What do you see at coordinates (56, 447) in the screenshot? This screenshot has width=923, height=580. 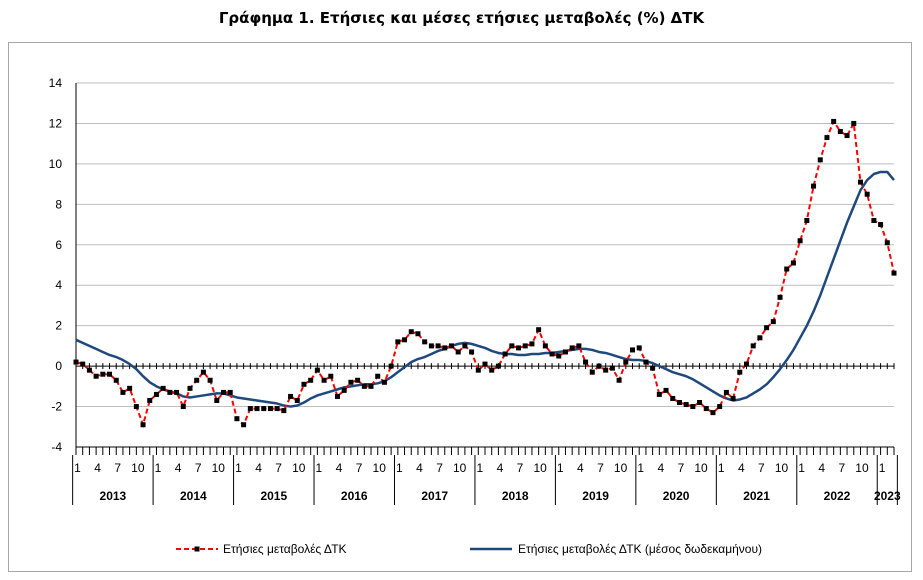 I see `y-tick-label: -4` at bounding box center [56, 447].